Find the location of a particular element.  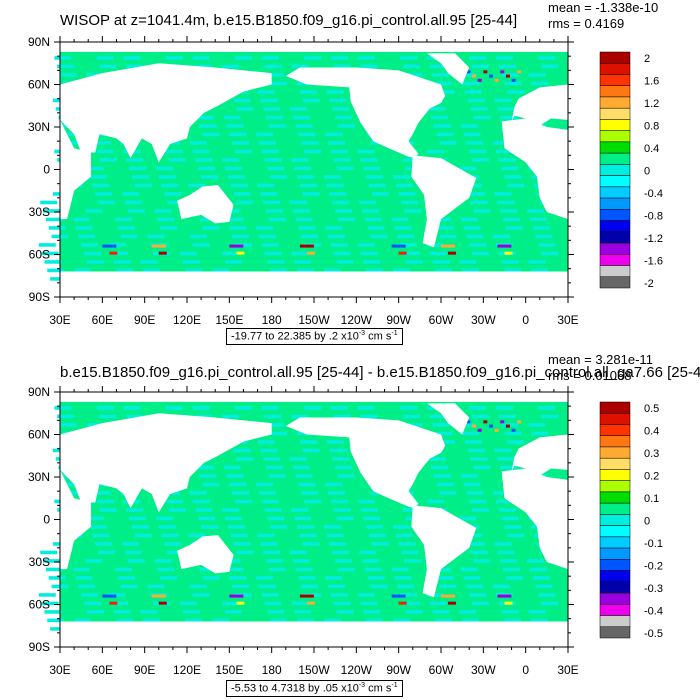

colorbar-label: -0.4 is located at coordinates (653, 194).